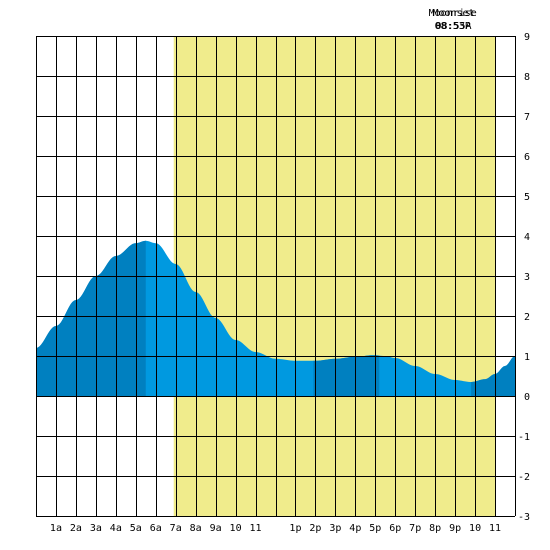 Image resolution: width=550 pixels, height=550 pixels. I want to click on y-tick-label: 2, so click(527, 317).